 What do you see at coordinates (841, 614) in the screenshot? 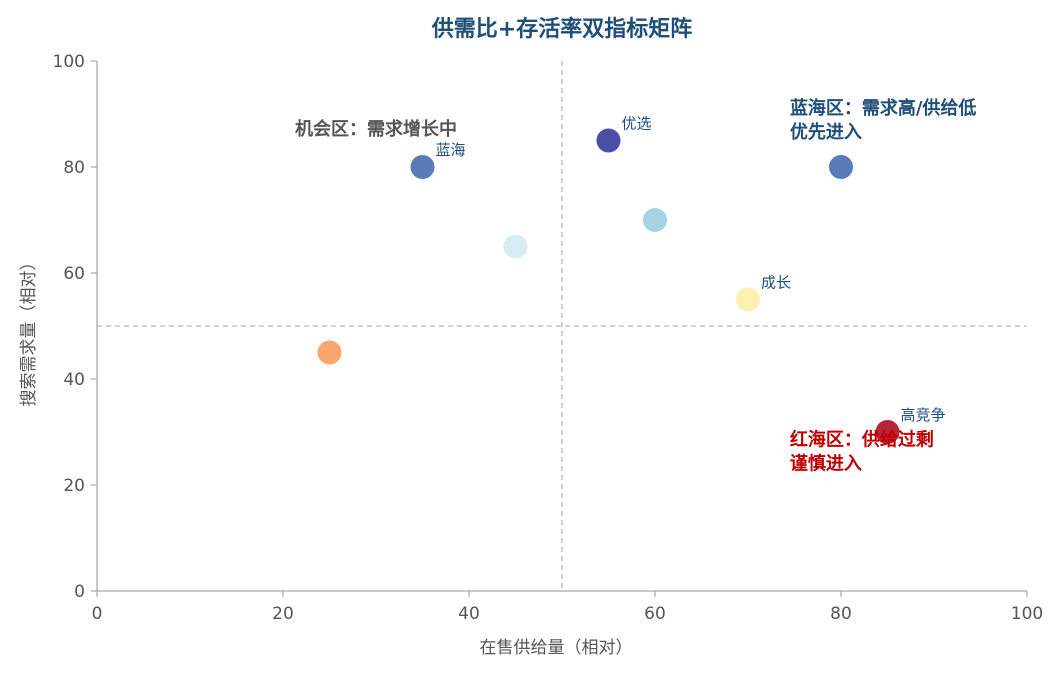
I see `x-tick-label: 80` at bounding box center [841, 614].